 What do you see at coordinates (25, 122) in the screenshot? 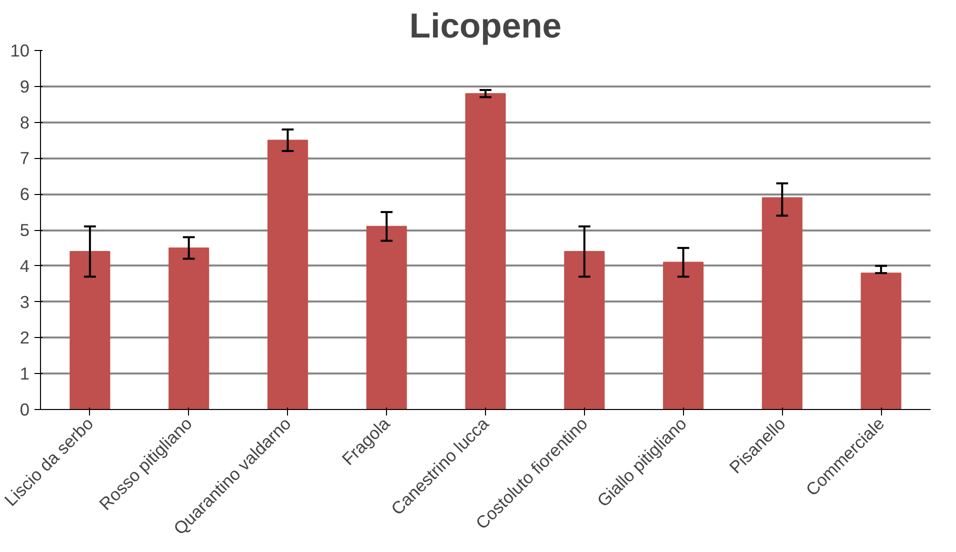
I see `y-tick-label: 8` at bounding box center [25, 122].